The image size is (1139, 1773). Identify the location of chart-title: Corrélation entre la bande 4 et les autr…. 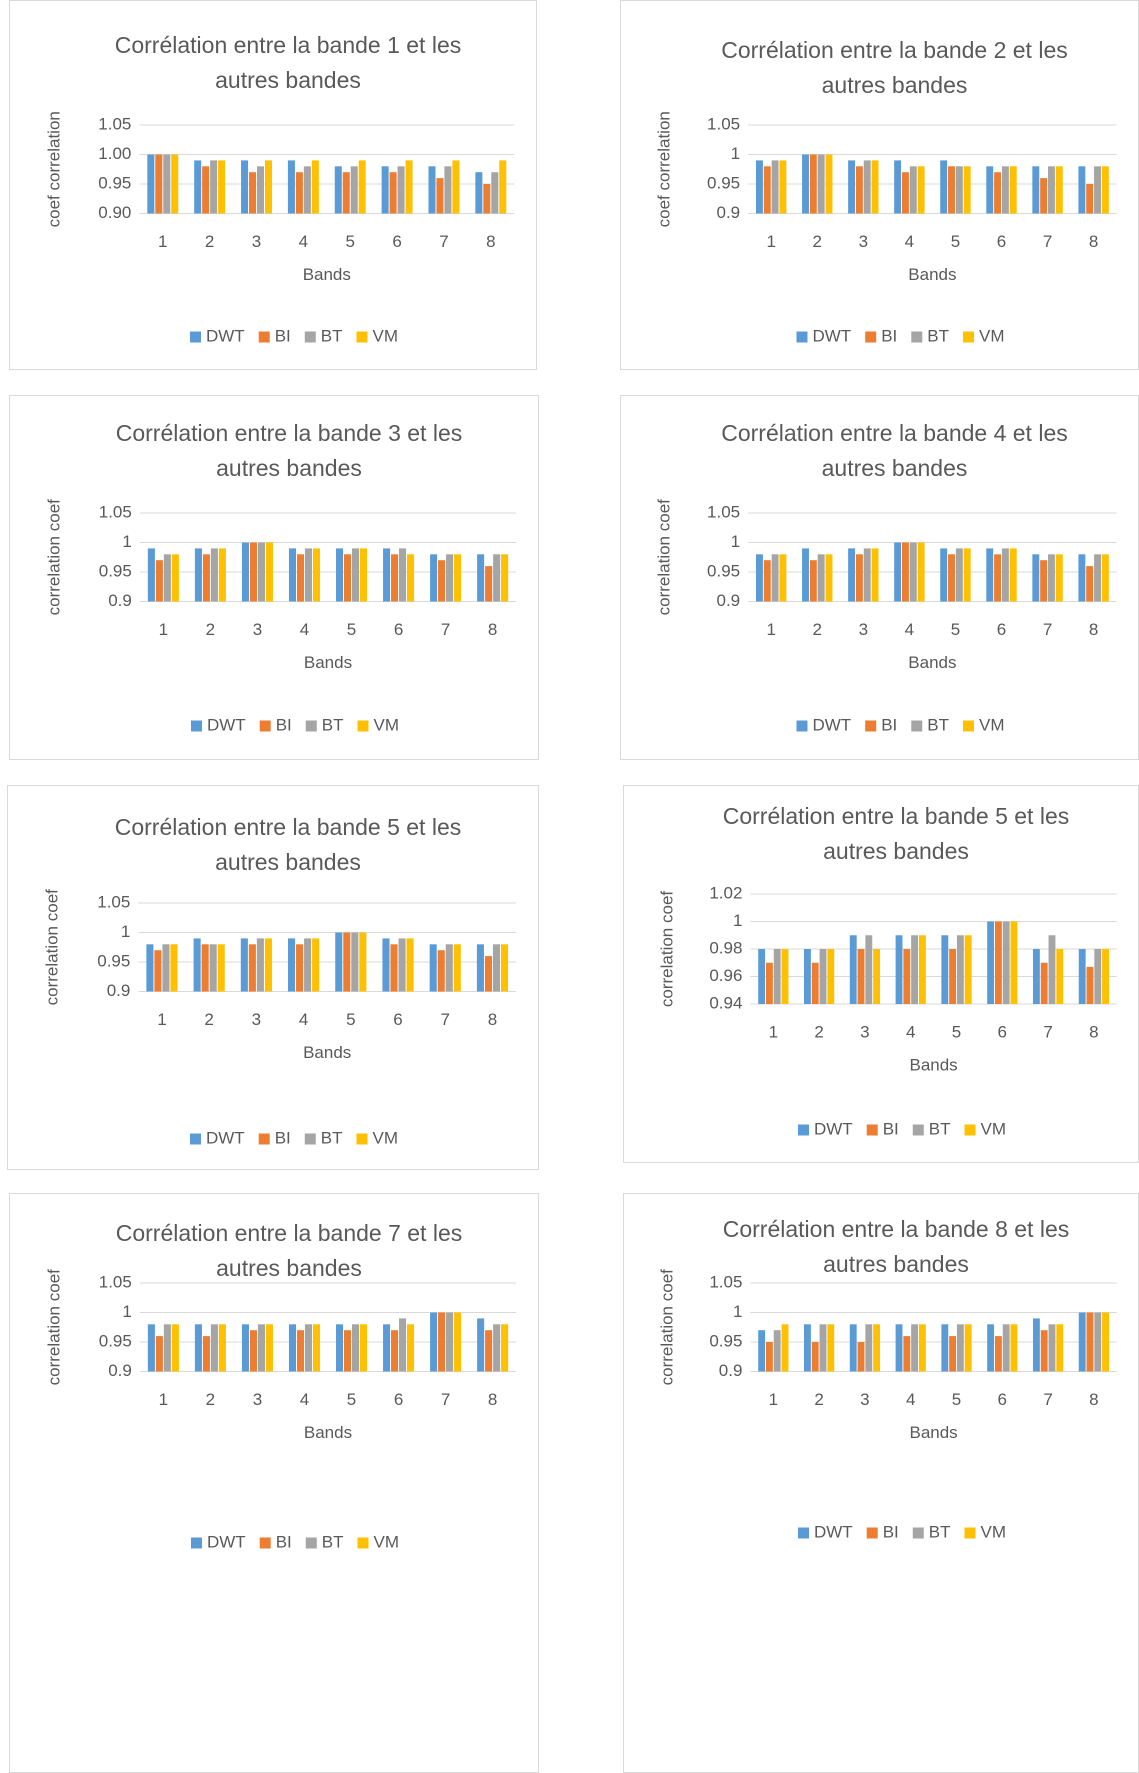
(894, 450).